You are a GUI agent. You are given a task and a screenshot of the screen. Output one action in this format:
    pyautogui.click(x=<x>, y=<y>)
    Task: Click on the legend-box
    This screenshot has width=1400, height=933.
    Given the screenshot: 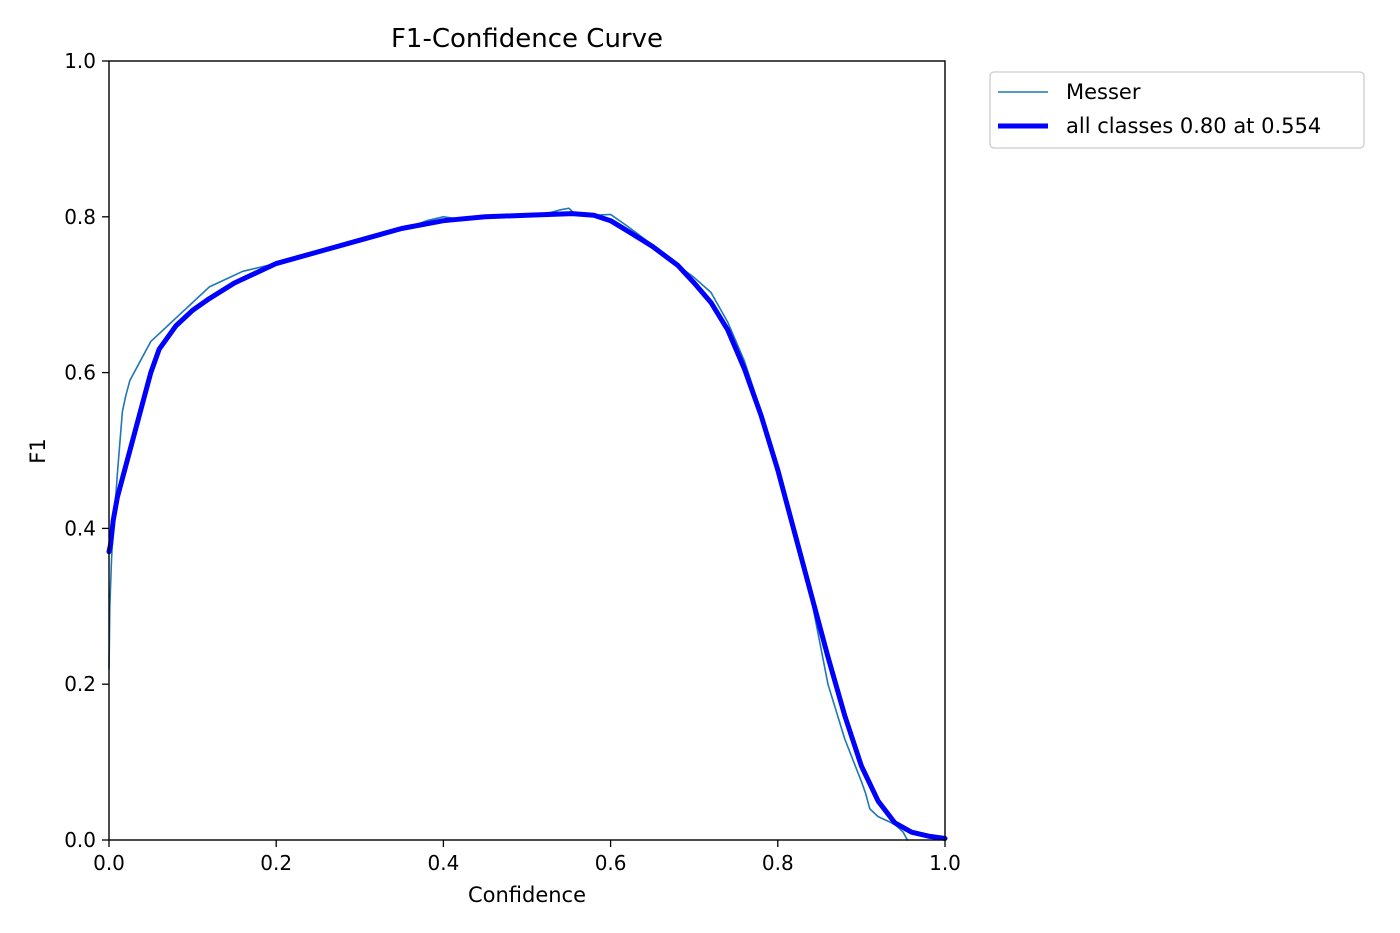 What is the action you would take?
    pyautogui.click(x=1177, y=110)
    